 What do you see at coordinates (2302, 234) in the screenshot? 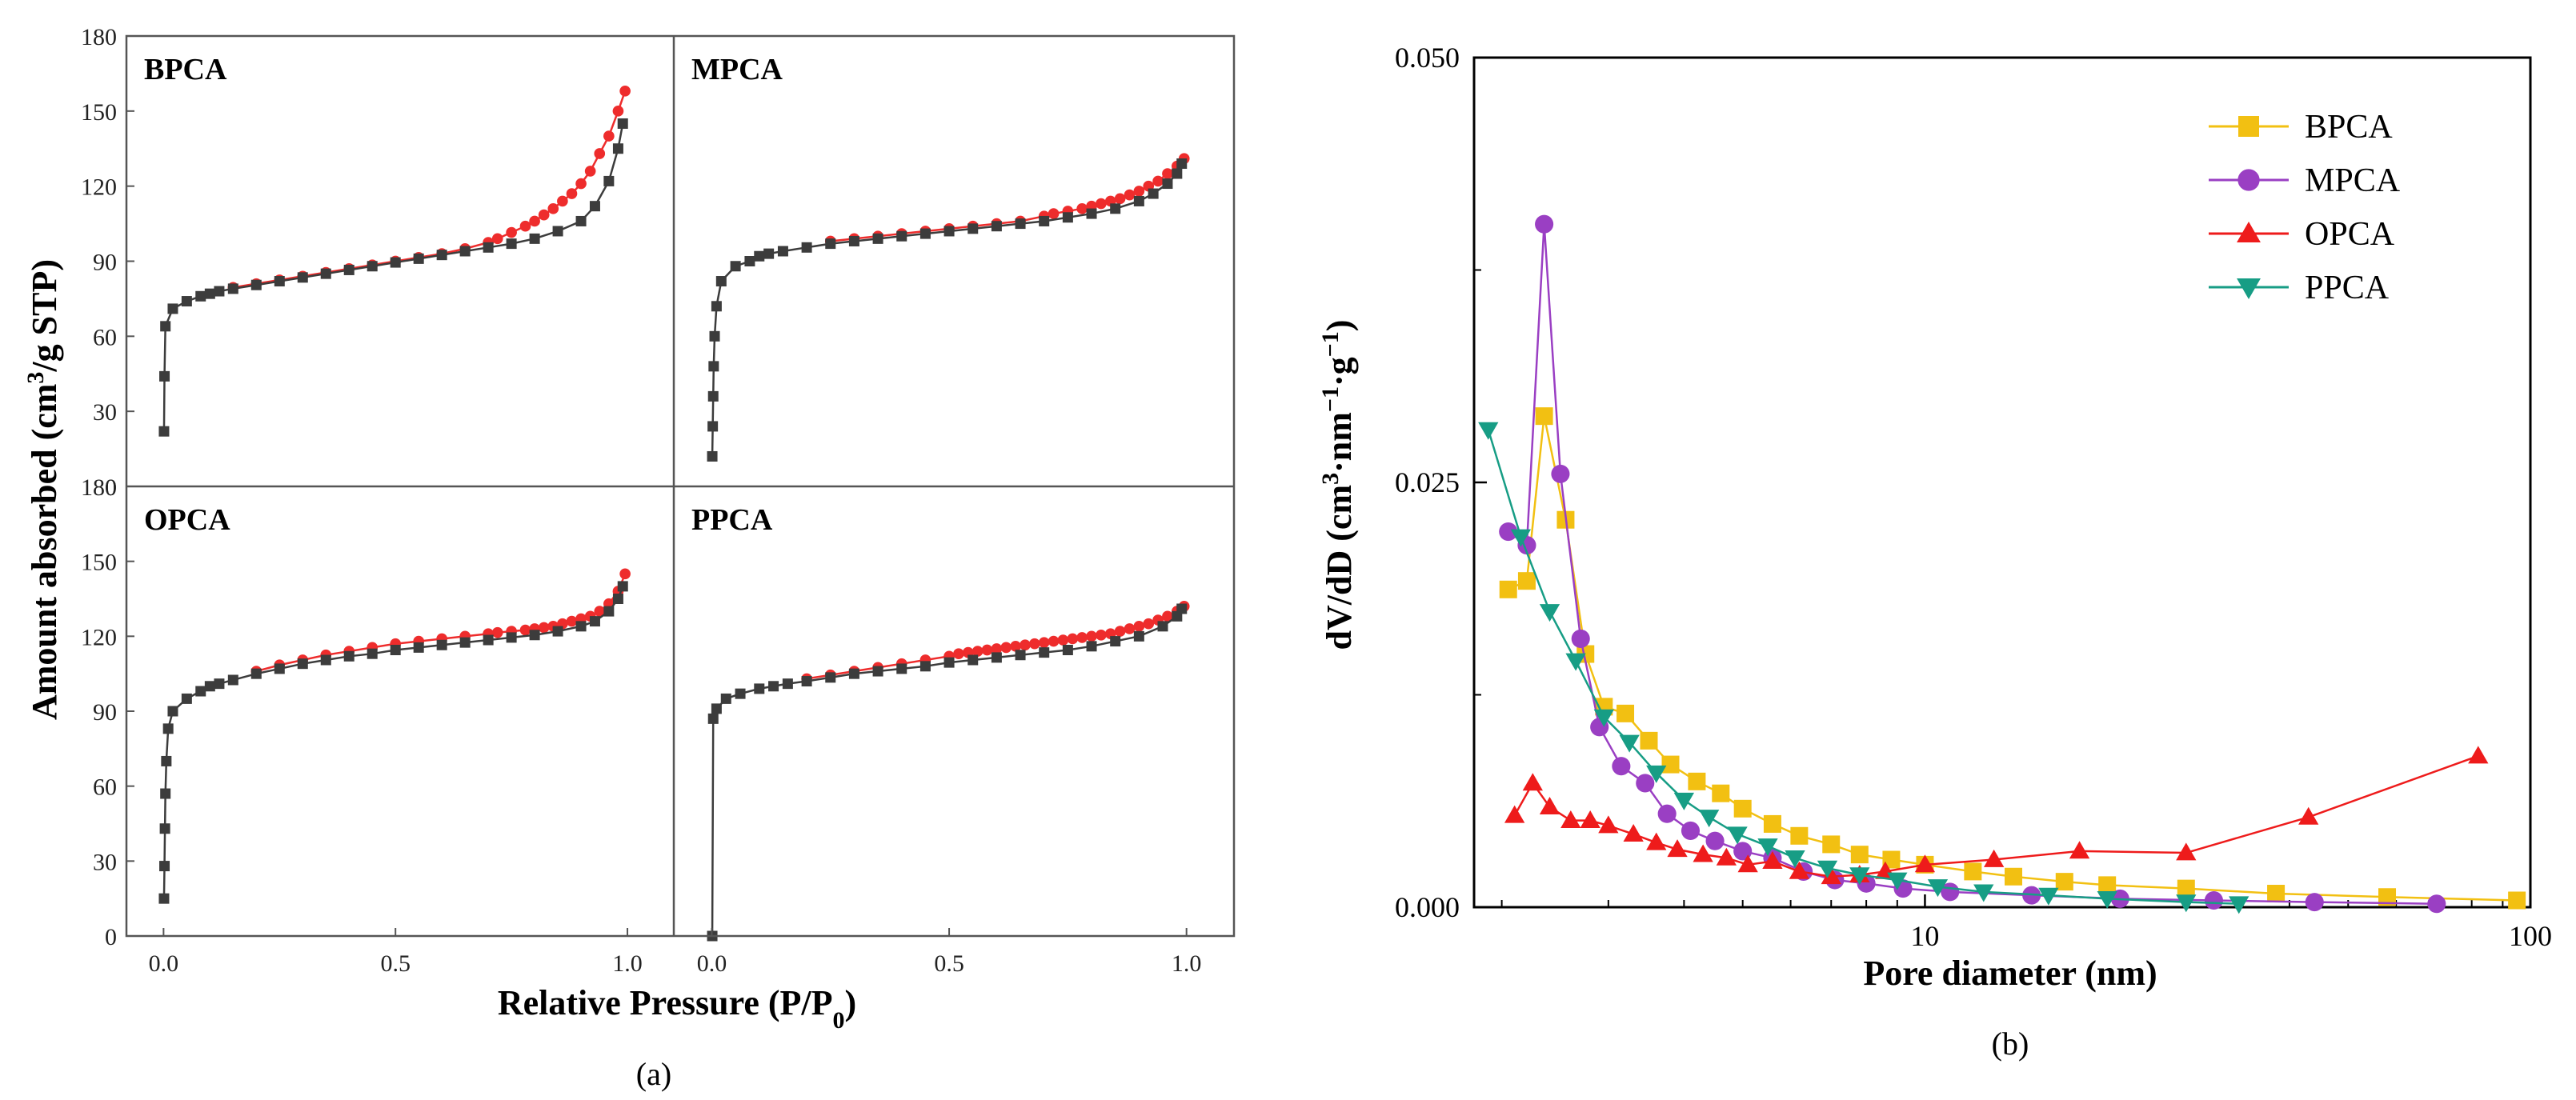
I see `chart-b-legend-item-opca: OPCA` at bounding box center [2302, 234].